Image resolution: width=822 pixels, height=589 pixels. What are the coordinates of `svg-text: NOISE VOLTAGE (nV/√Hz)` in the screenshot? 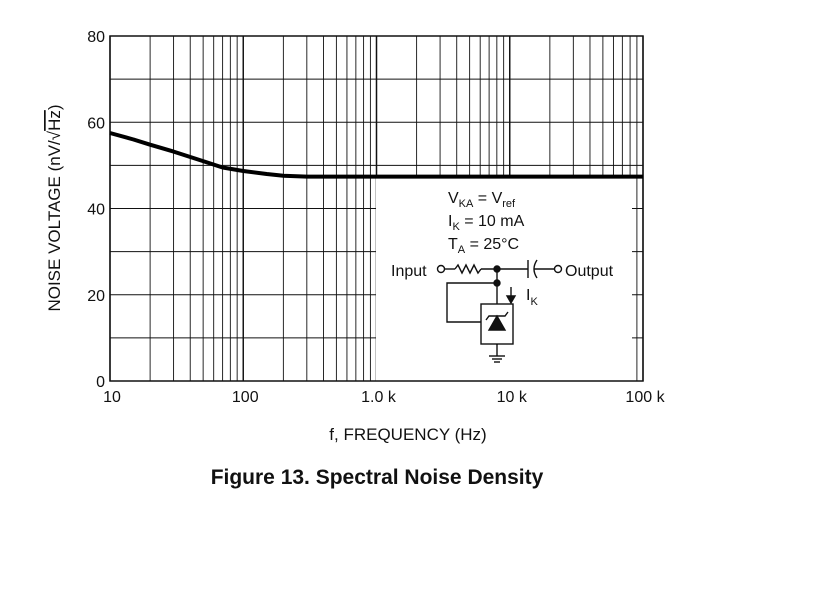 It's located at (54, 207).